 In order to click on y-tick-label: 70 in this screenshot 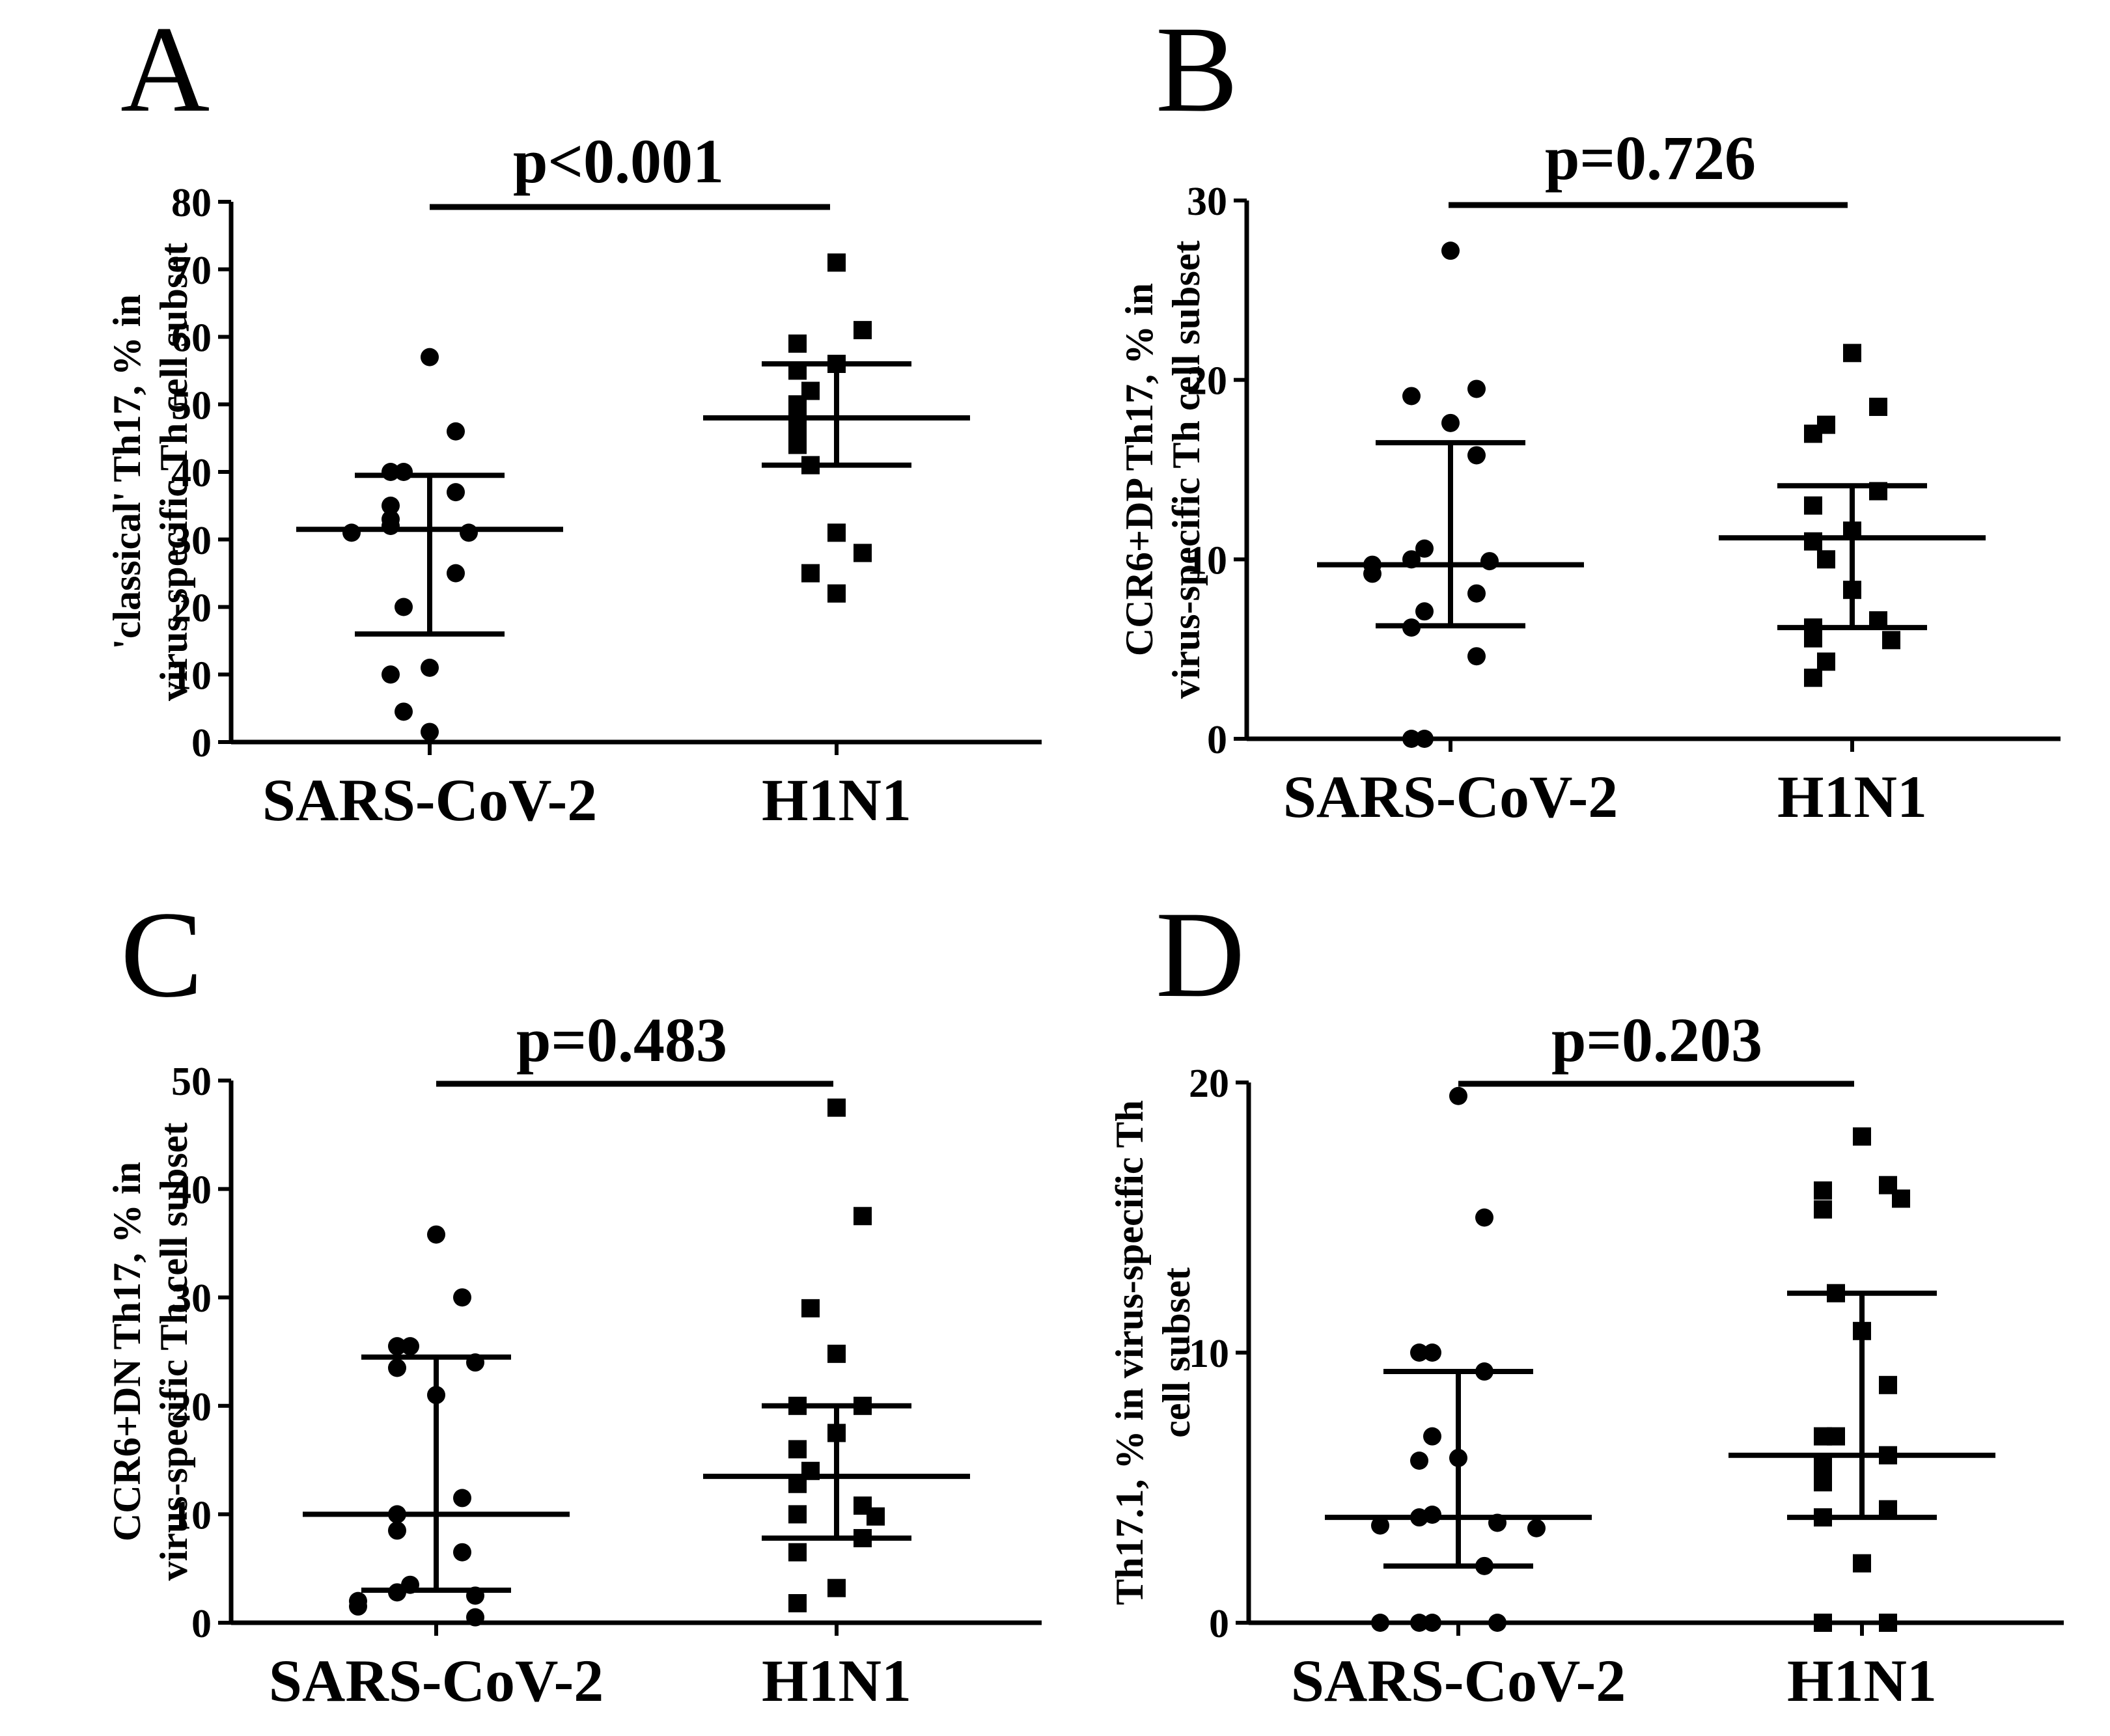, I will do `click(191, 271)`.